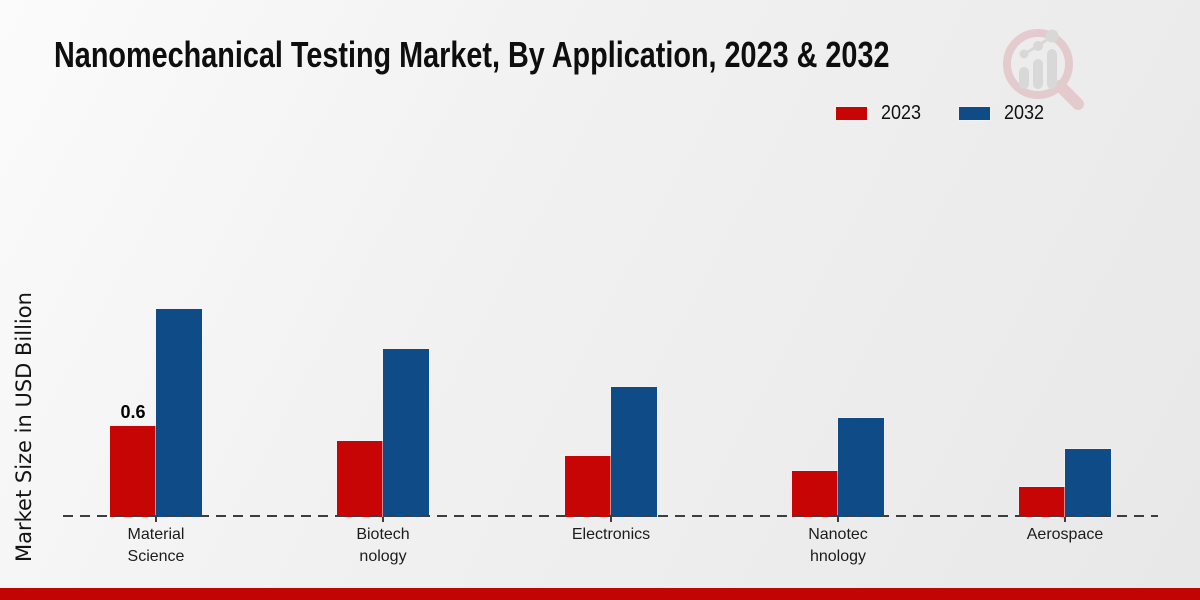 Image resolution: width=1200 pixels, height=600 pixels. I want to click on x-axis-label-electronics: Electronics, so click(611, 534).